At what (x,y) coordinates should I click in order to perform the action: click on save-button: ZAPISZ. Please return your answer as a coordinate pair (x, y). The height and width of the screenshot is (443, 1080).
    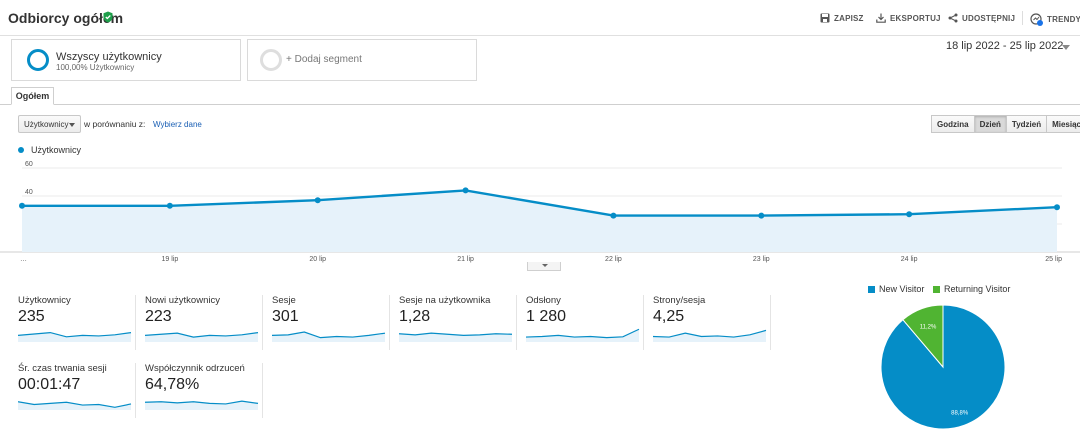
    Looking at the image, I should click on (842, 18).